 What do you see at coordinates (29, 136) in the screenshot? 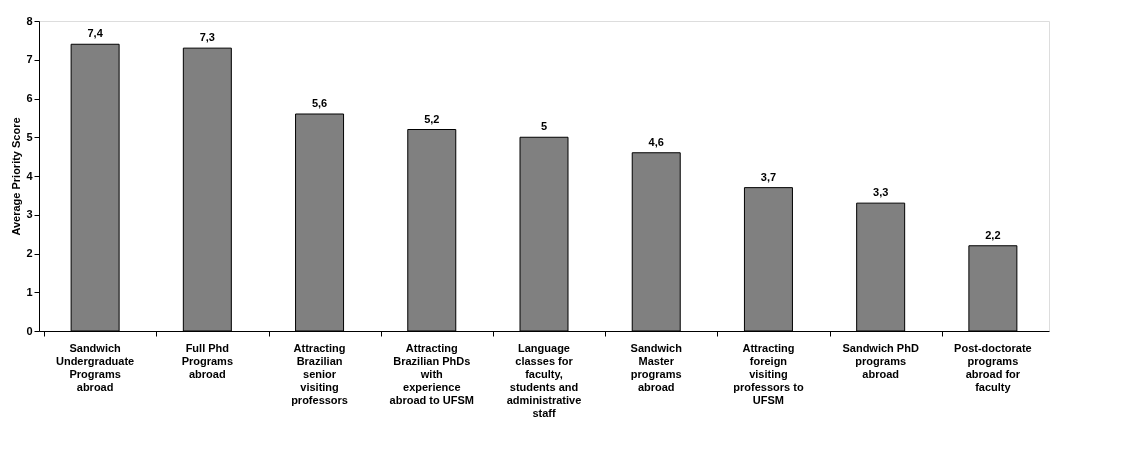
I see `y-tick-label: 5` at bounding box center [29, 136].